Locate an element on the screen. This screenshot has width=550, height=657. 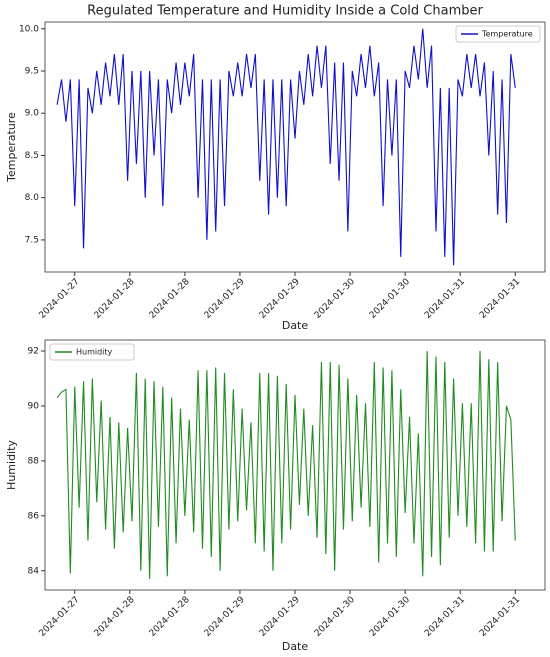
y-tick-label: 84 is located at coordinates (34, 571).